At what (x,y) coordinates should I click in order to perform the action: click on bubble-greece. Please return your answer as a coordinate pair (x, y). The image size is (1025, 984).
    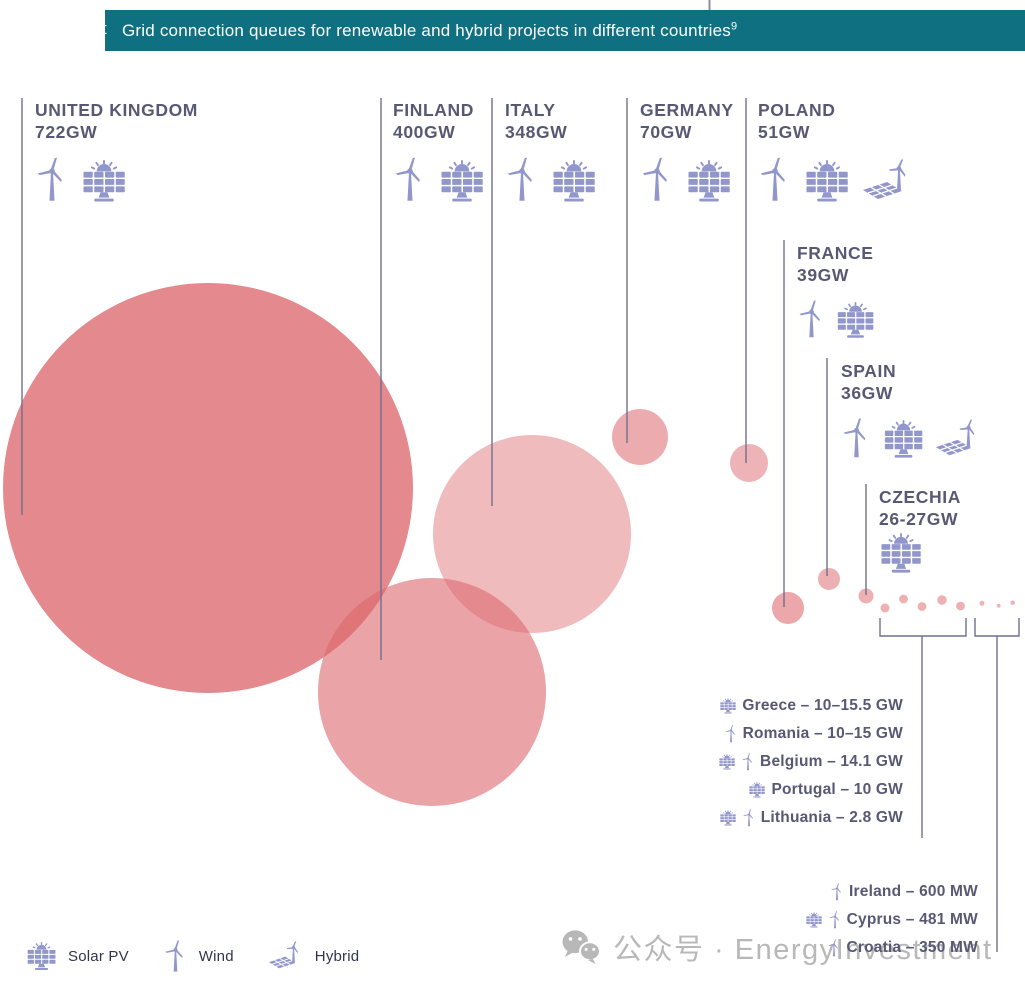
    Looking at the image, I should click on (885, 608).